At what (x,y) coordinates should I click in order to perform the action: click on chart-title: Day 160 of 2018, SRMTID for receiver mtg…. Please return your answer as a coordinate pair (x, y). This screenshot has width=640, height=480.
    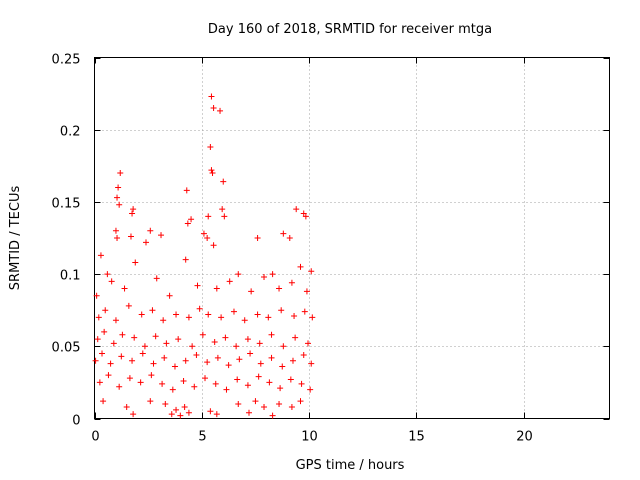
    Looking at the image, I should click on (350, 29).